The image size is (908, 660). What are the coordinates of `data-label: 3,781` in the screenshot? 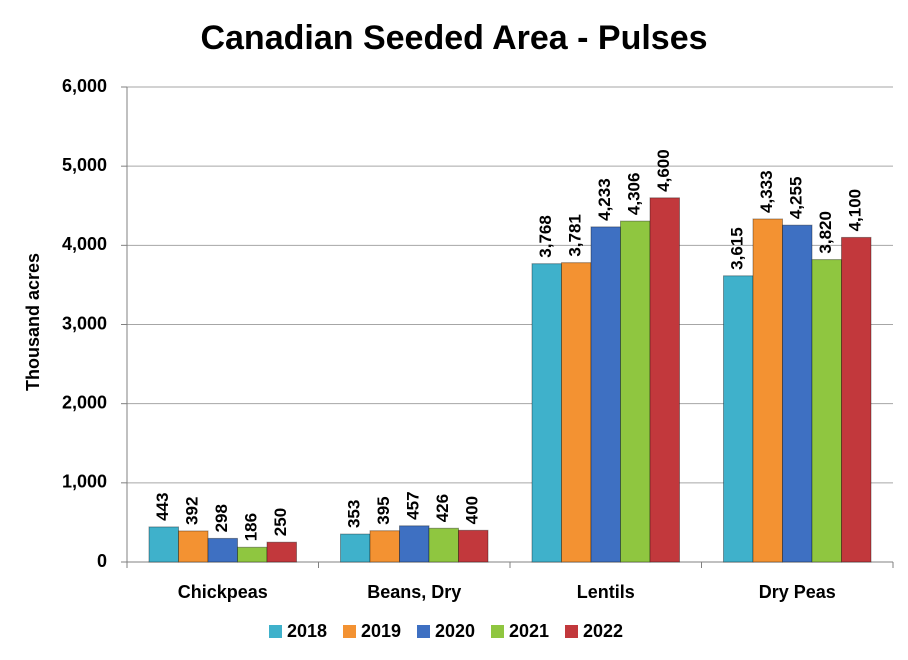 It's located at (575, 235).